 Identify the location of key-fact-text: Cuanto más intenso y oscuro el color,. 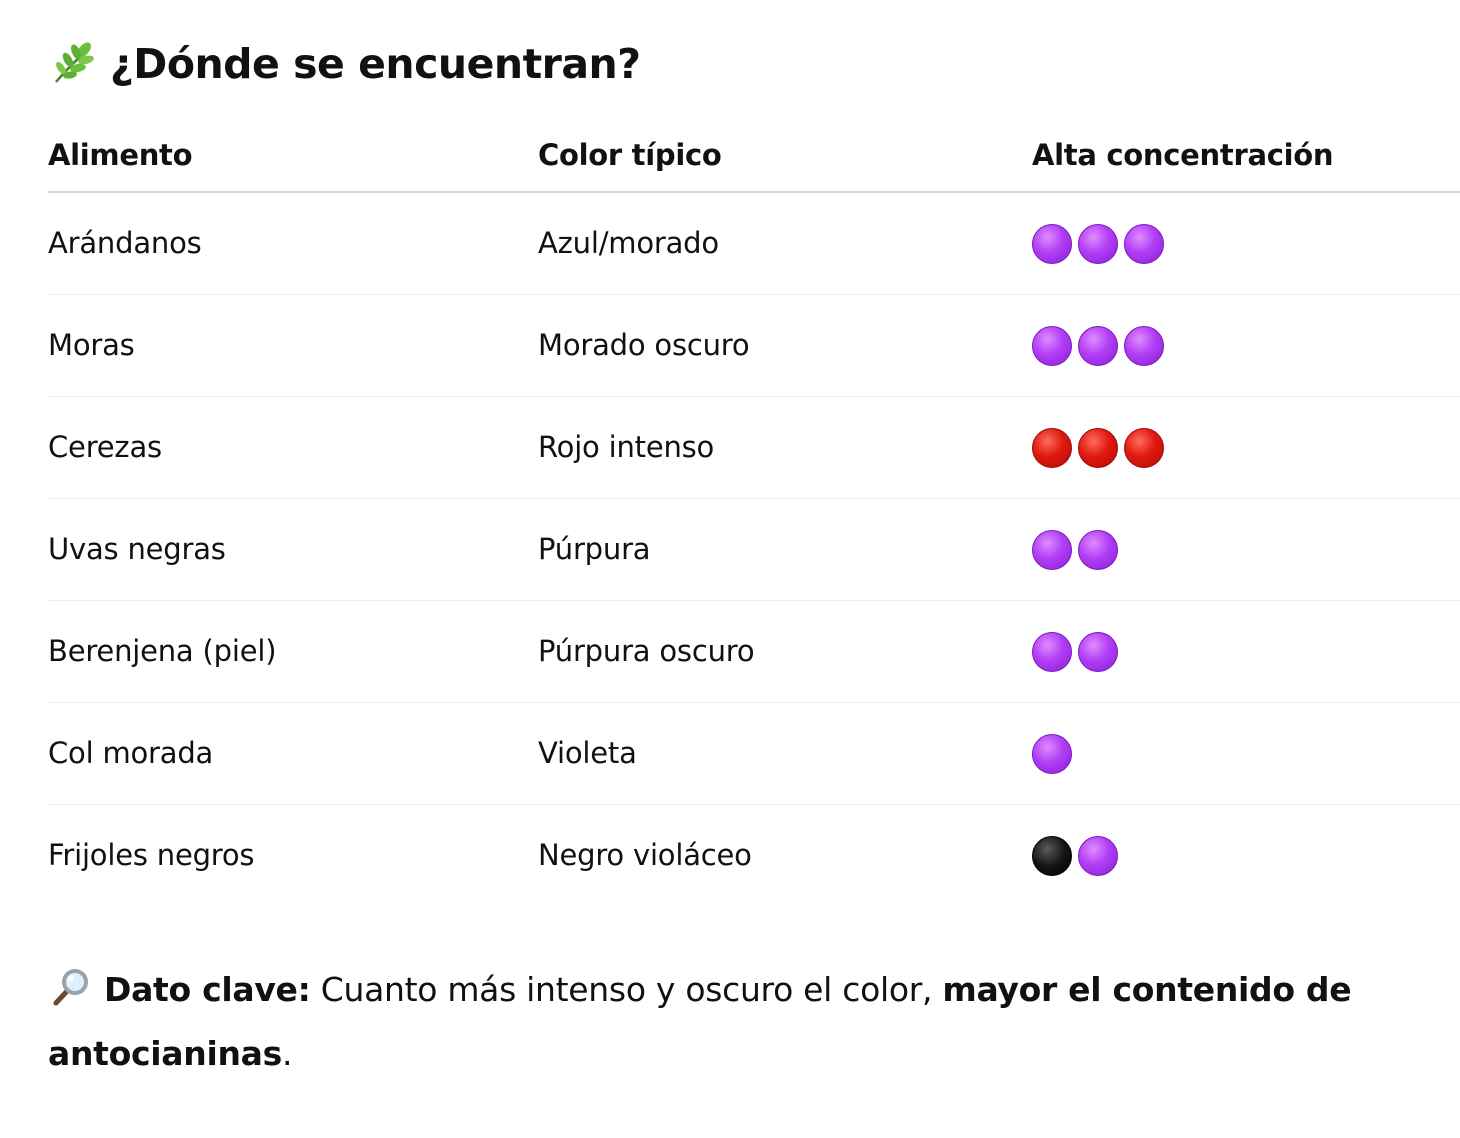
(626, 989).